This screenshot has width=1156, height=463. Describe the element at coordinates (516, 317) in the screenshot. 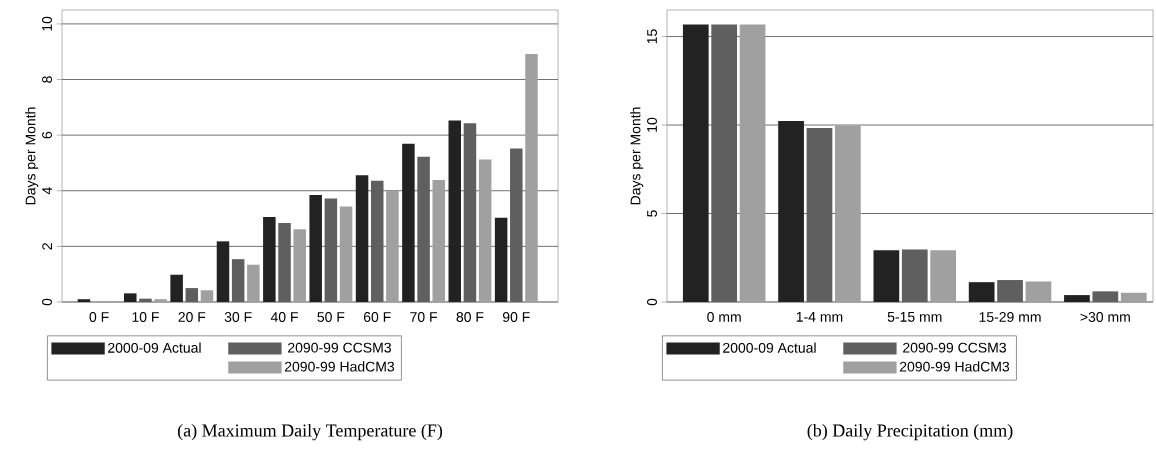

I see `x-tick-label: 90 F` at that location.